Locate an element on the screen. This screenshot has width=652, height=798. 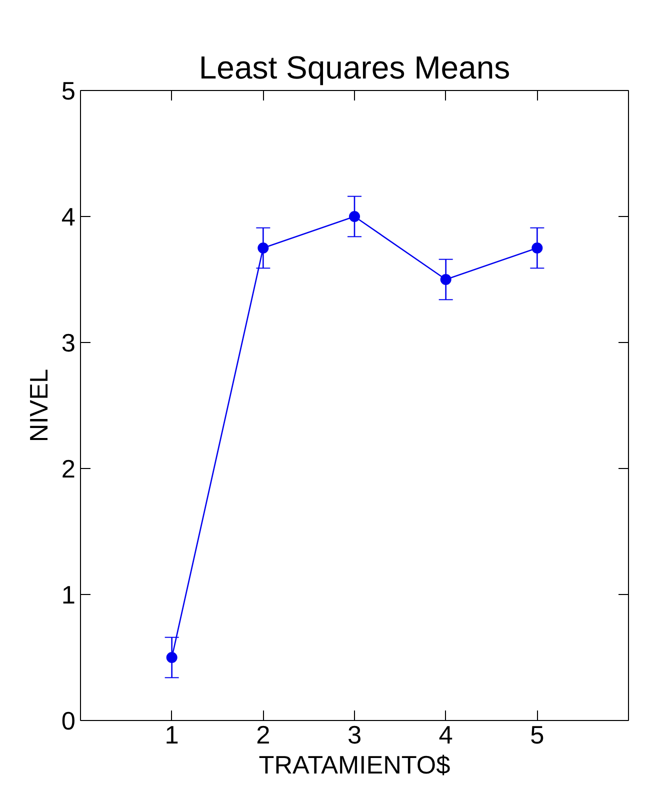
x-tick-label: 3 is located at coordinates (354, 736).